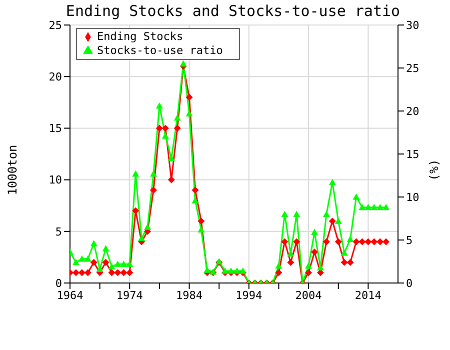 This screenshot has height=350, width=450. Describe the element at coordinates (58, 231) in the screenshot. I see `y-tick-label: 5` at that location.